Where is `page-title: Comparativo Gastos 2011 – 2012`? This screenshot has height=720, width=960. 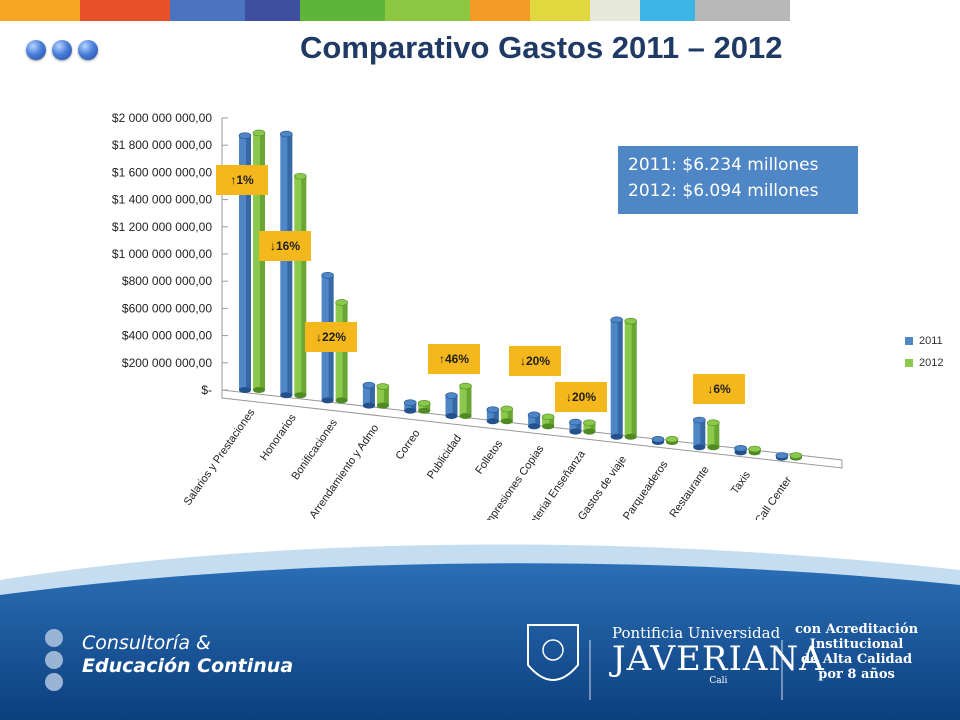
page-title: Comparativo Gastos 2011 – 2012 is located at coordinates (541, 47).